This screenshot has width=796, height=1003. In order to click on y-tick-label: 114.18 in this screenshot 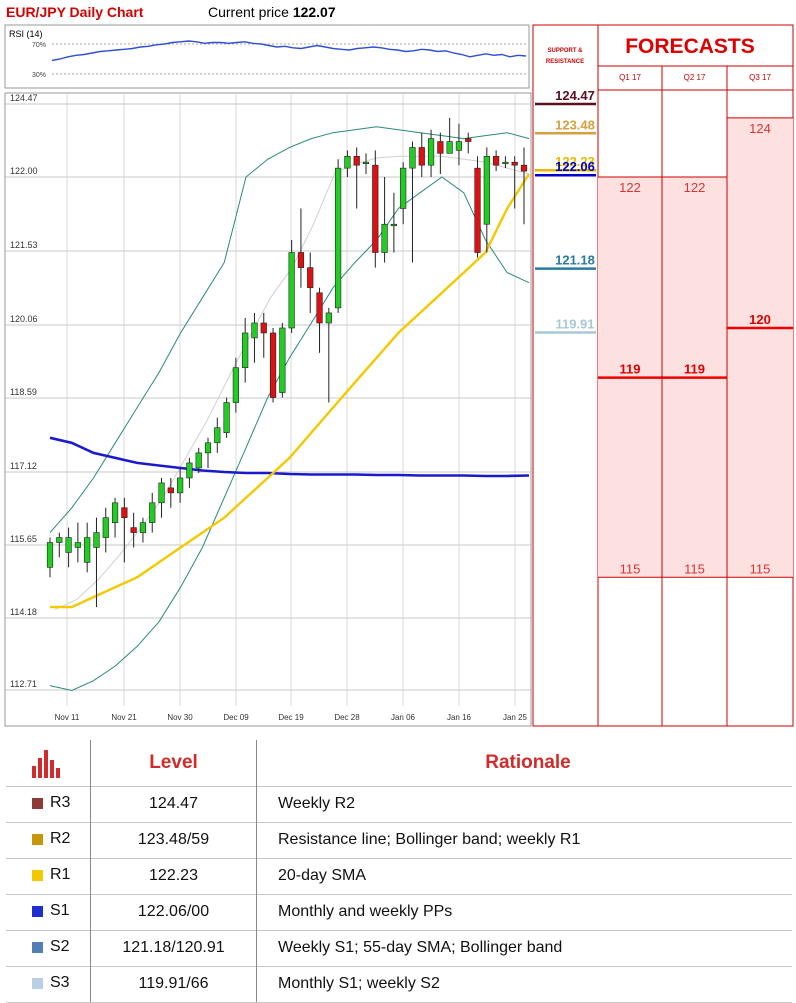, I will do `click(23, 612)`.